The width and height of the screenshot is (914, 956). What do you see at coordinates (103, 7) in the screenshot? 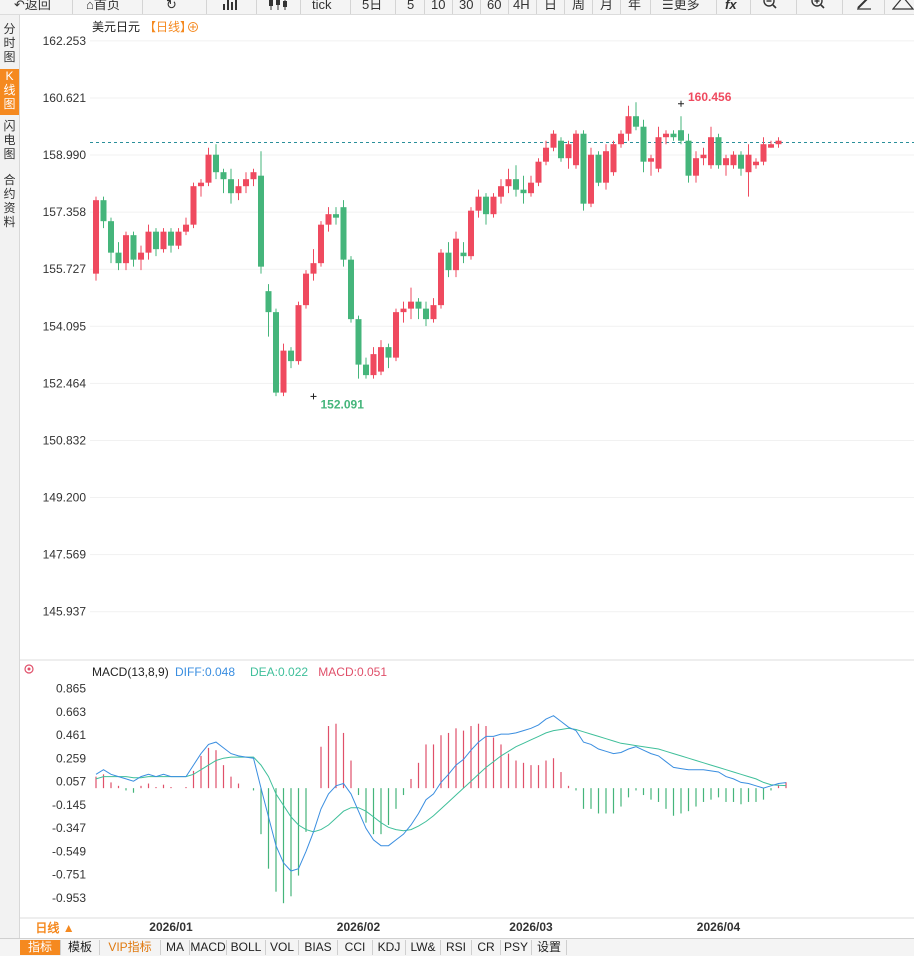
I see `home-button: ⌂首页` at bounding box center [103, 7].